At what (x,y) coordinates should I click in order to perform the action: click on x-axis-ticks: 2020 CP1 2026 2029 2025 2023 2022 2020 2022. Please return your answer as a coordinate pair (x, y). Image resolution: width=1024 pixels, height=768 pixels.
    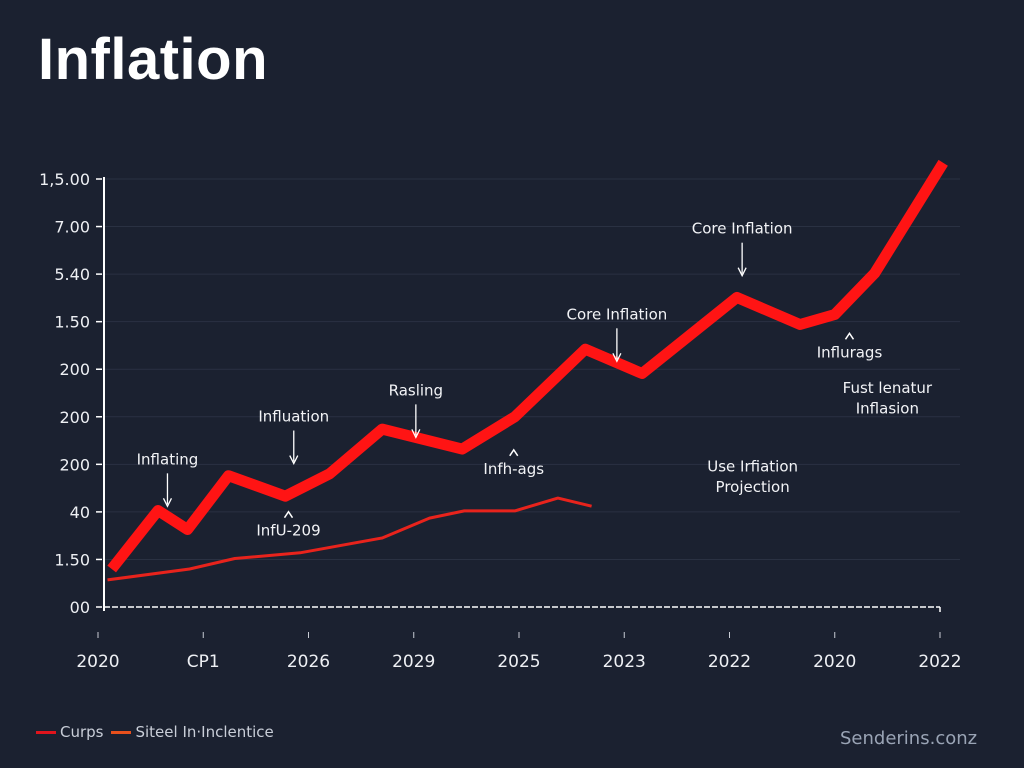
    Looking at the image, I should click on (519, 652).